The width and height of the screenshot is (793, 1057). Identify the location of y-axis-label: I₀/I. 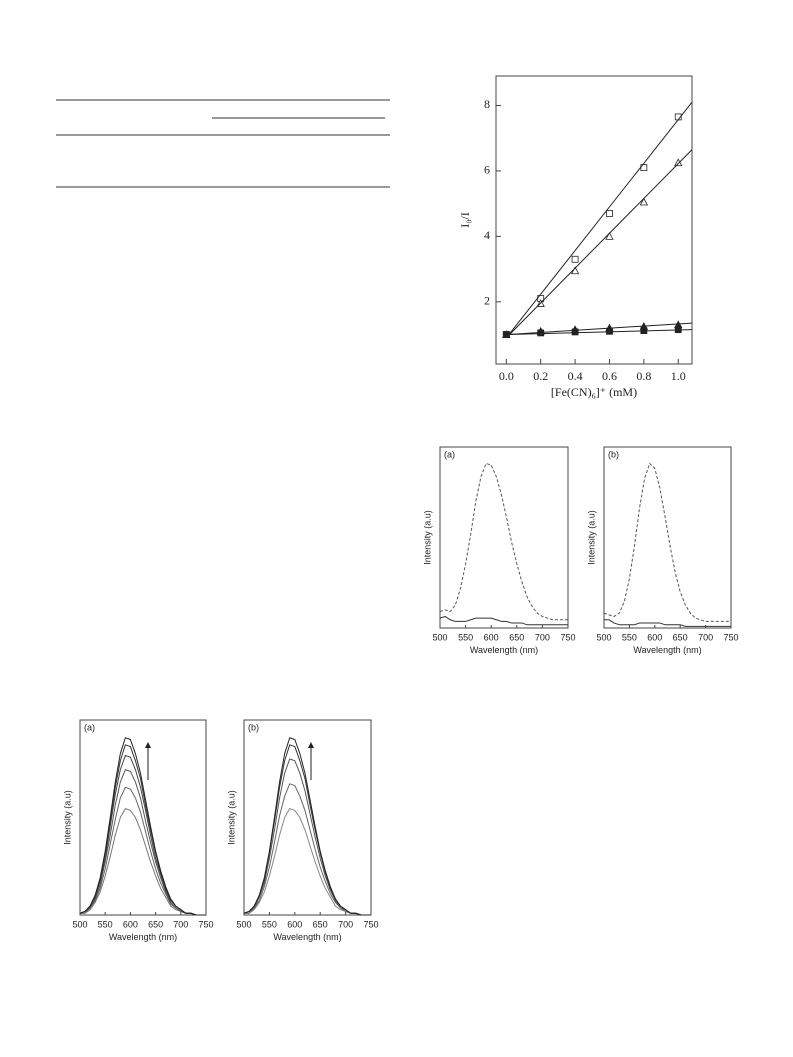
(465, 220).